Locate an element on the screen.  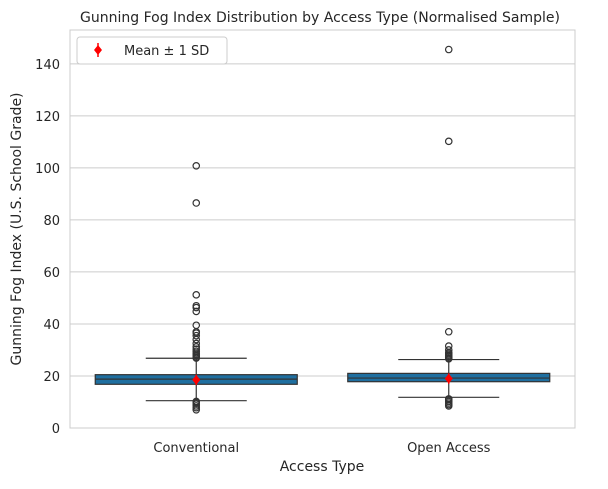
legend-frame is located at coordinates (152, 50).